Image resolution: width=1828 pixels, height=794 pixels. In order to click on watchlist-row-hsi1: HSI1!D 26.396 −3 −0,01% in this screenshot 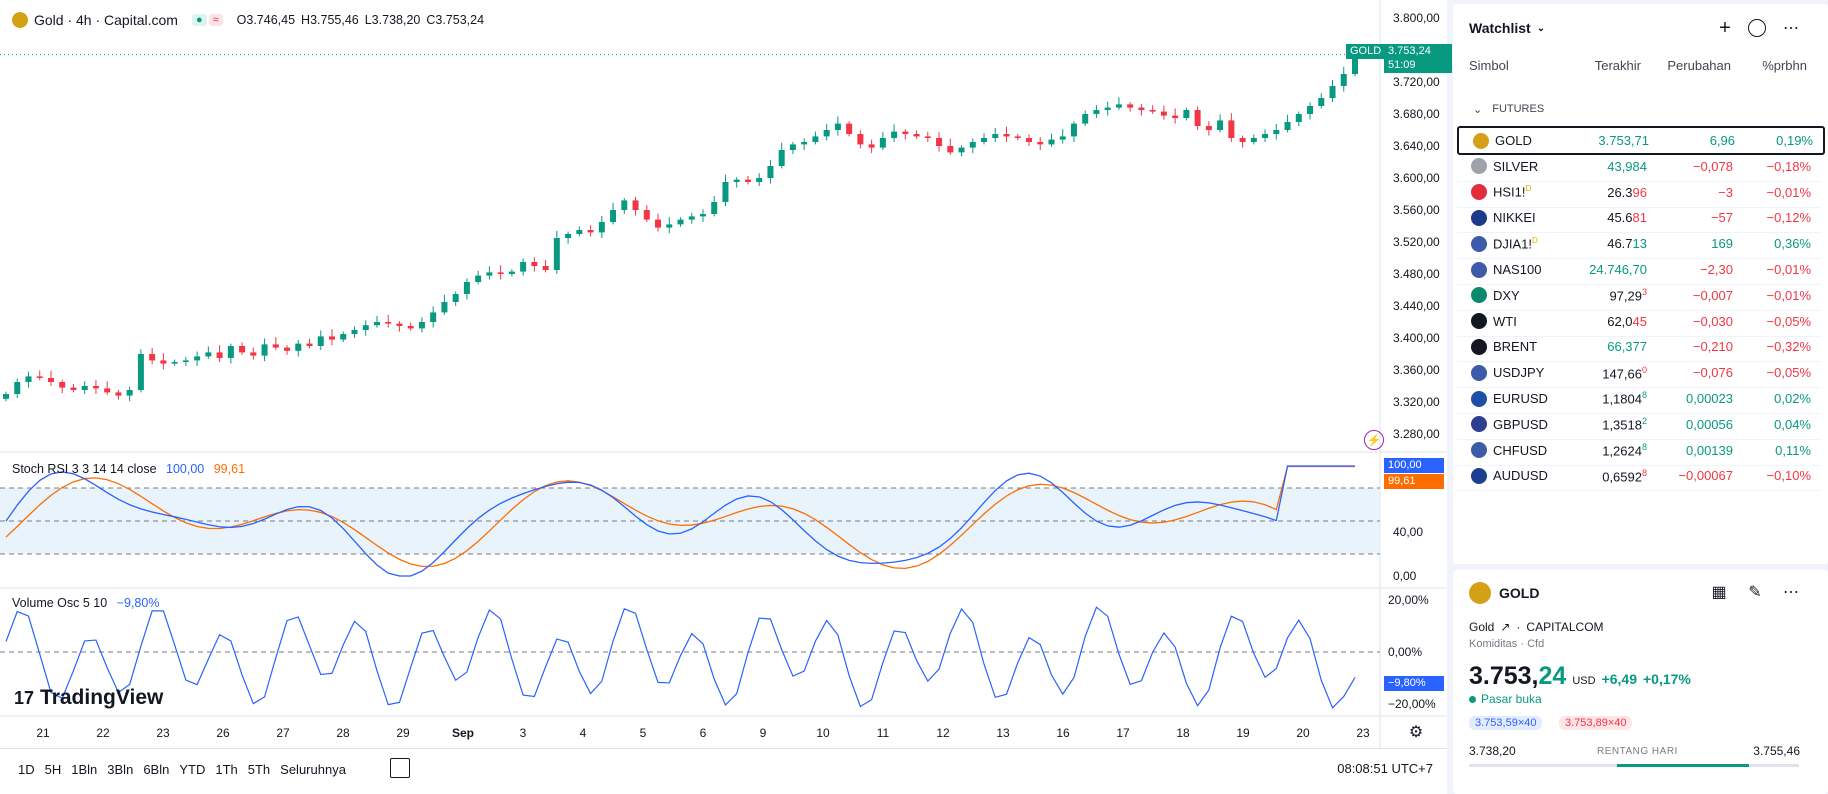, I will do `click(1639, 193)`.